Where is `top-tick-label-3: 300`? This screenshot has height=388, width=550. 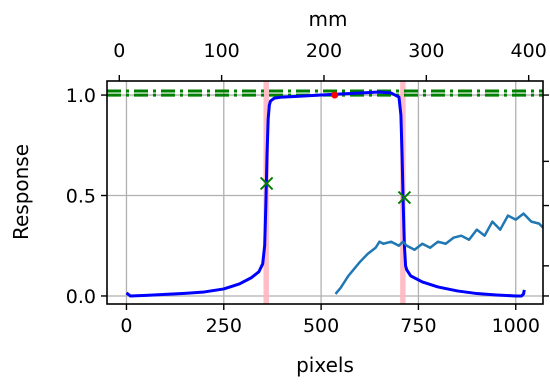 top-tick-label-3: 300 is located at coordinates (426, 51).